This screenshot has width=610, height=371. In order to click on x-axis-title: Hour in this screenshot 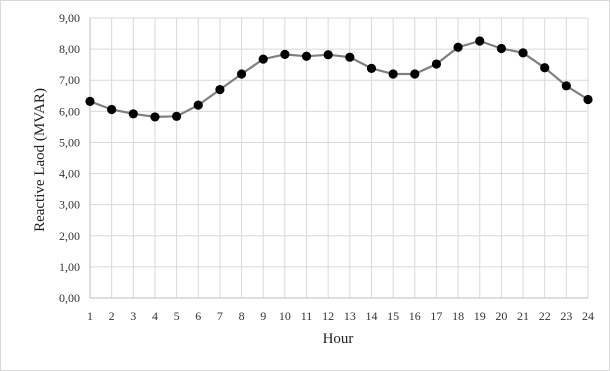, I will do `click(338, 339)`.